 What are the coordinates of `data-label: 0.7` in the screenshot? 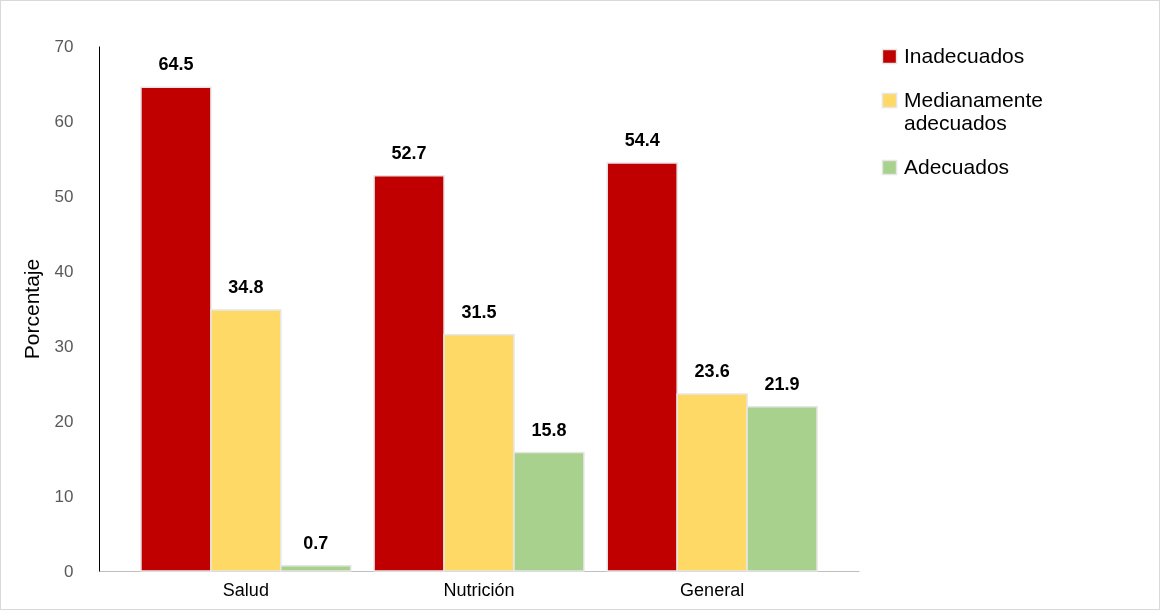 It's located at (316, 542).